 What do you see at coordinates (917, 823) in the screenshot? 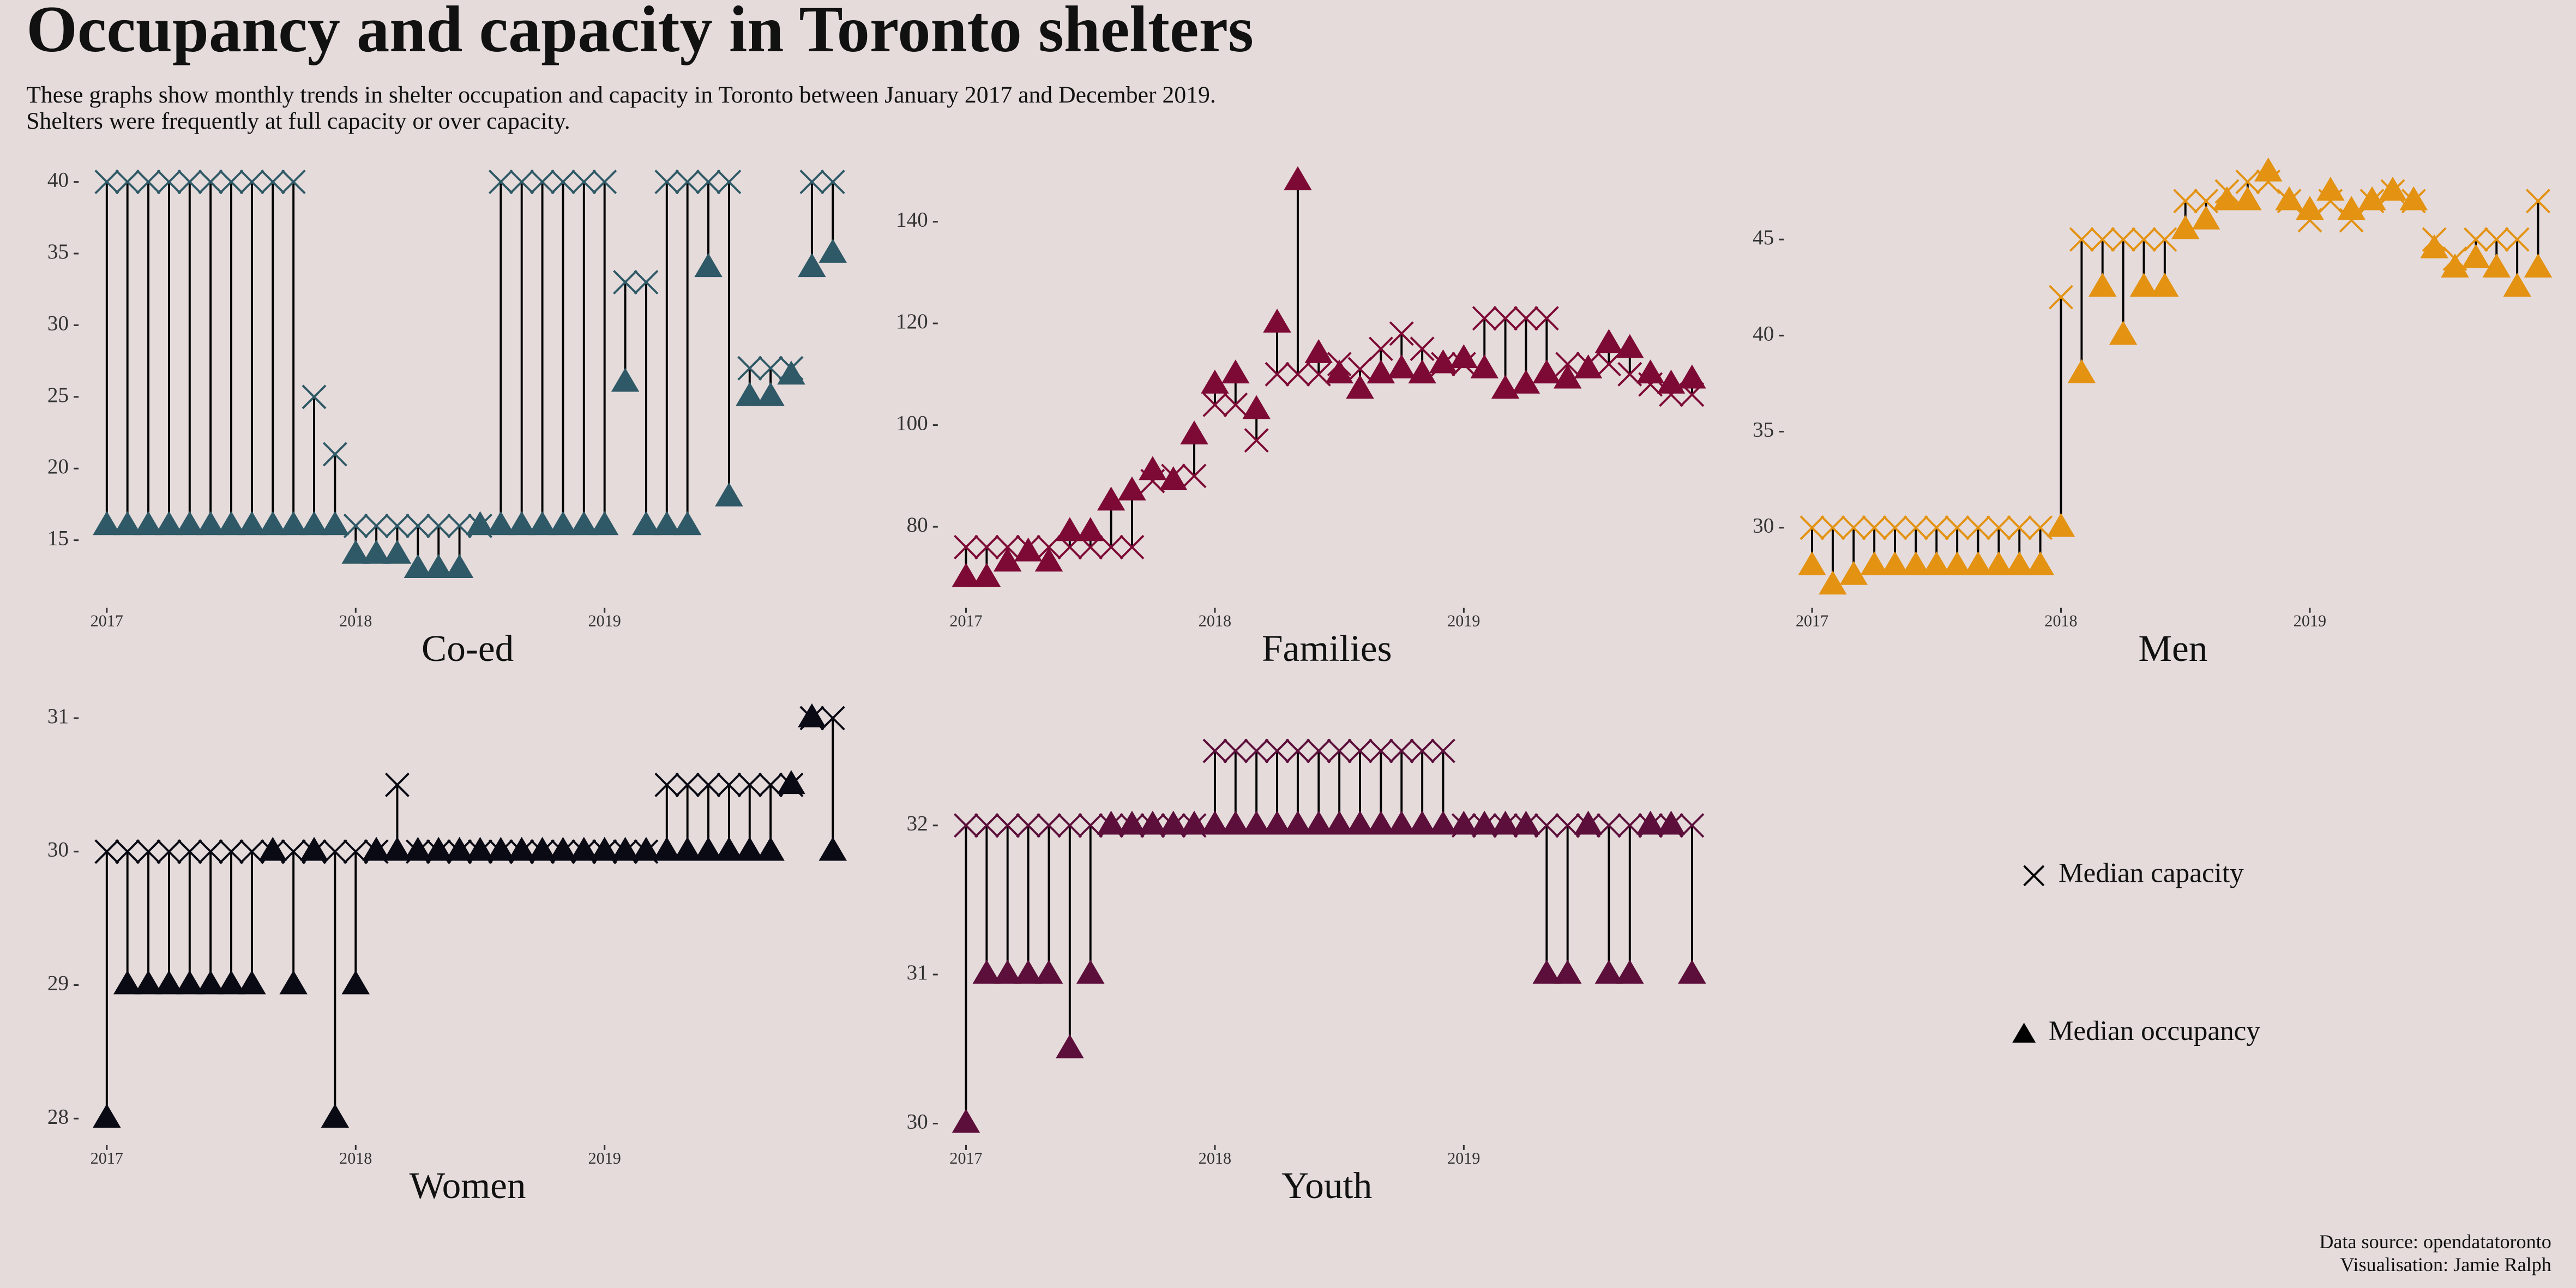
I see `y-tick-label: 32` at bounding box center [917, 823].